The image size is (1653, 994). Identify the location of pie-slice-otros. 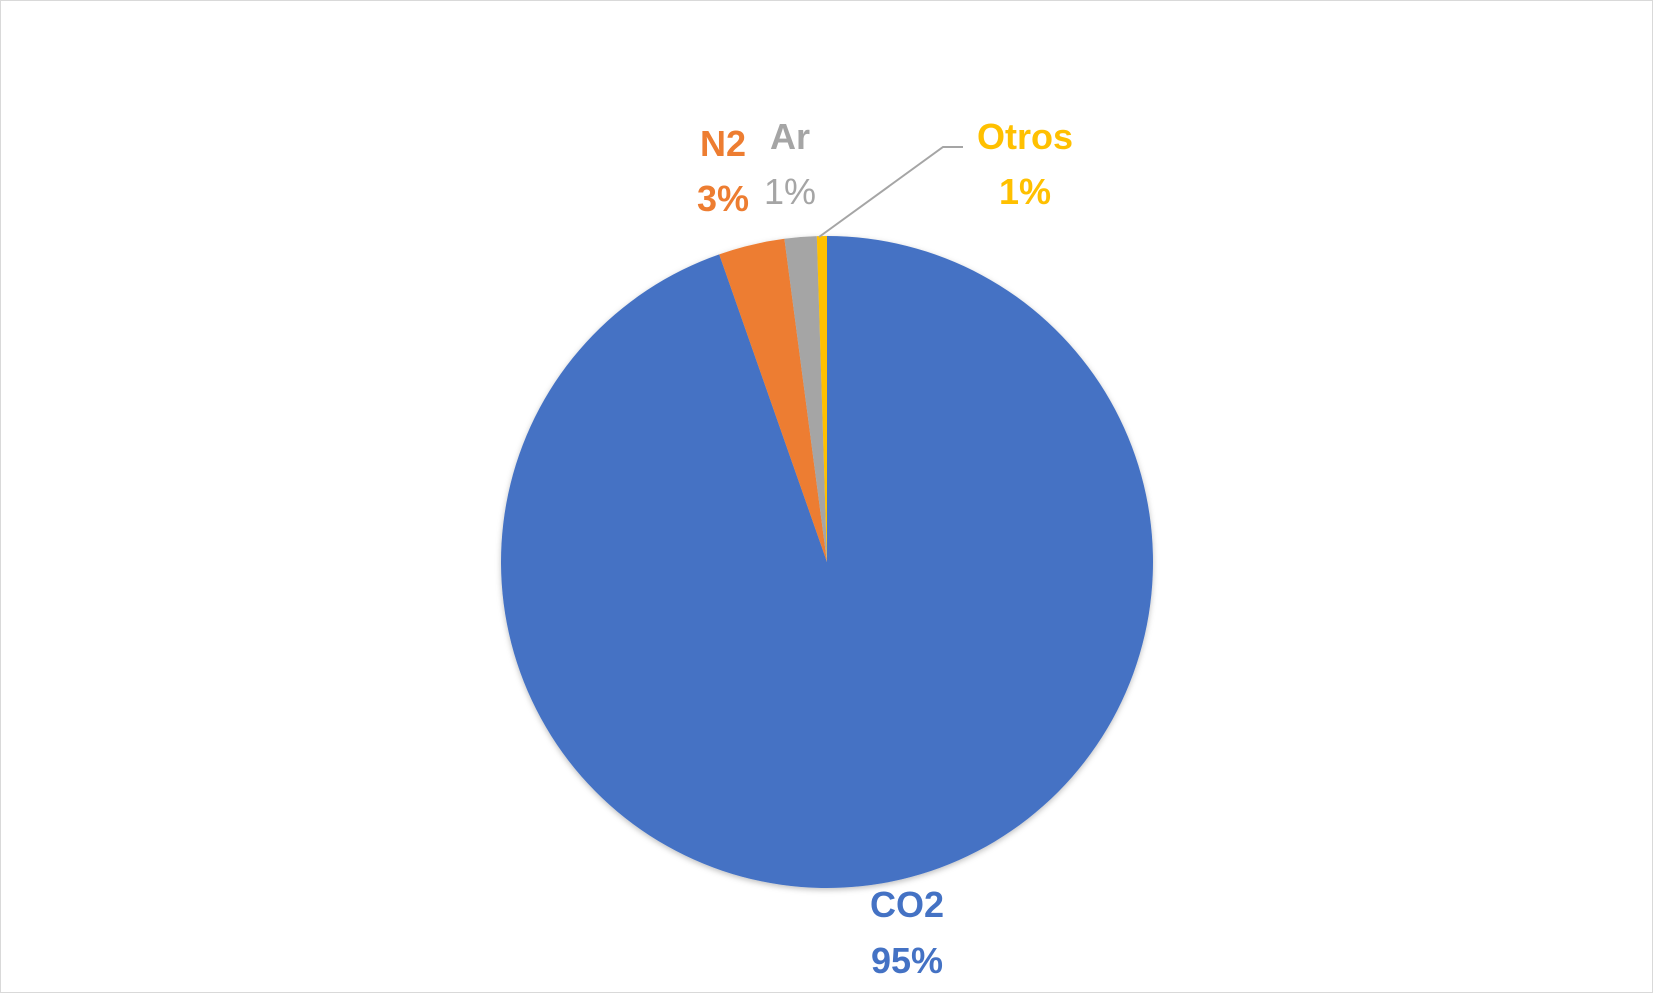
(821, 399).